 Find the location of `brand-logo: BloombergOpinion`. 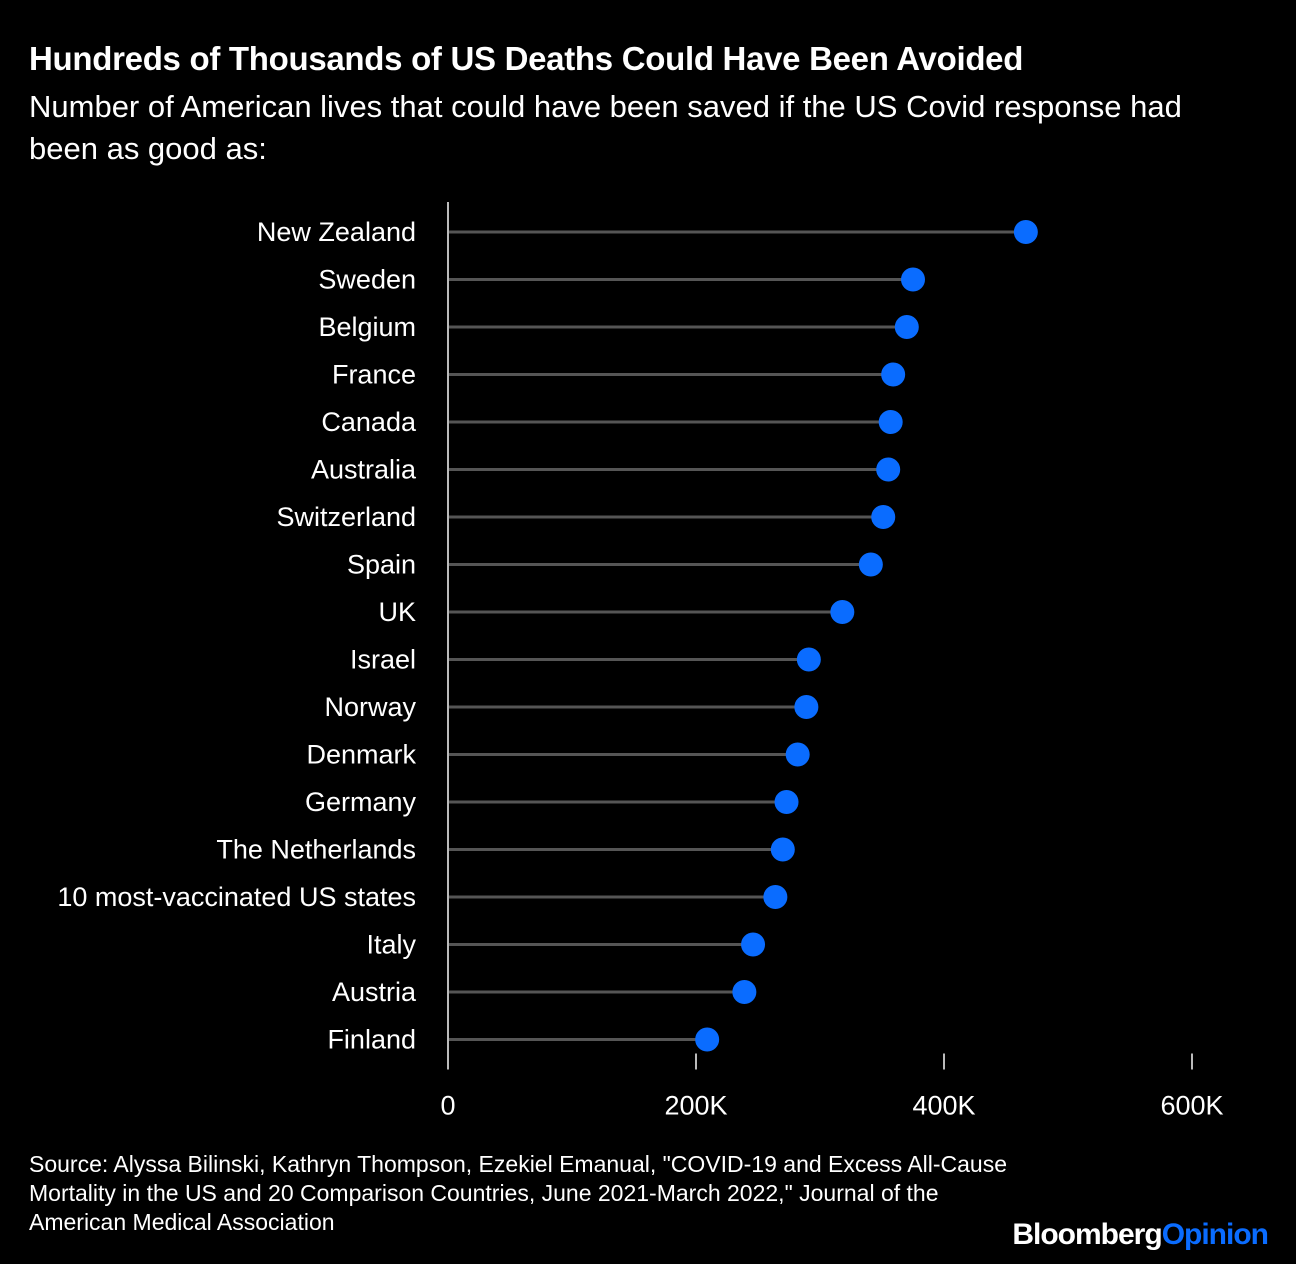

brand-logo: BloombergOpinion is located at coordinates (1140, 1235).